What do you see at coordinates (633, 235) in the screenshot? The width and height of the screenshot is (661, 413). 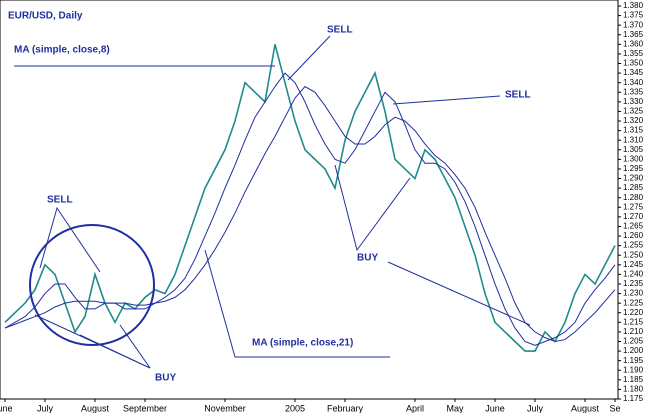 I see `y-tick-label: 1.260` at bounding box center [633, 235].